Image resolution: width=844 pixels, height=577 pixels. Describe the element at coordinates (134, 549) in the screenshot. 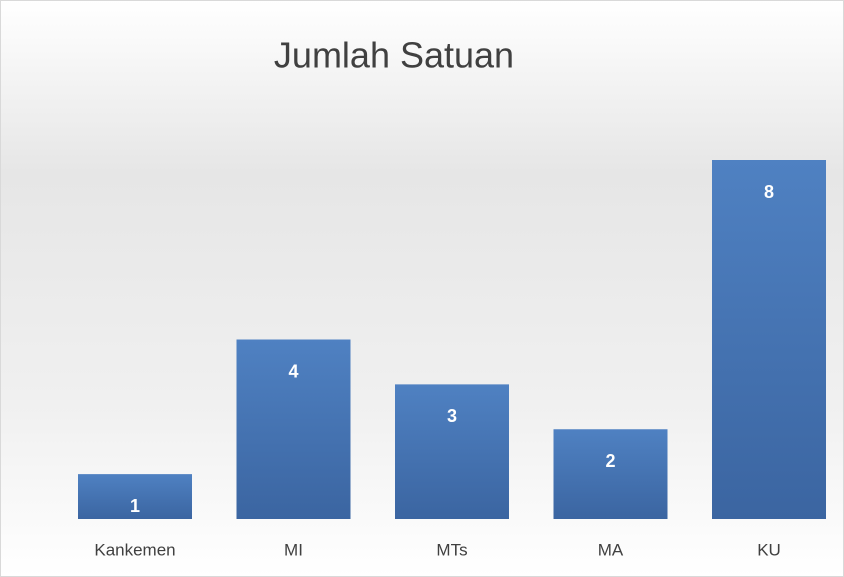

I see `x-tick-label: Kankemen` at that location.